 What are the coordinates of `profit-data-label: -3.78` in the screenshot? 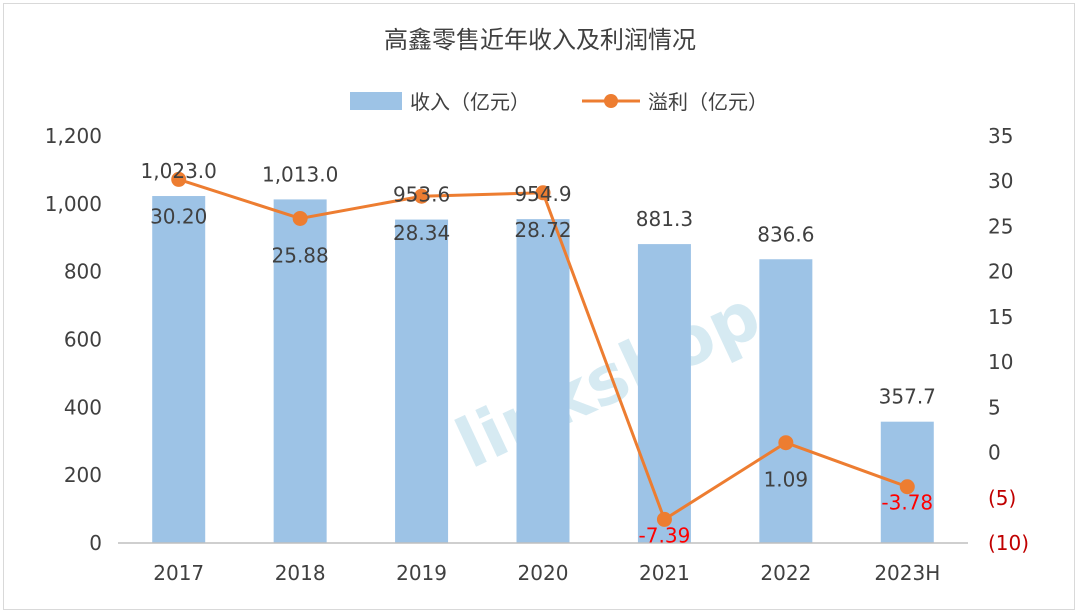 It's located at (907, 503).